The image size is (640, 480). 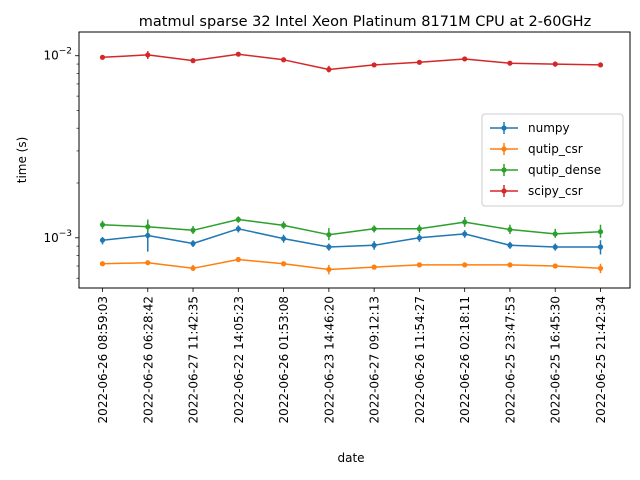 I want to click on legend-label: scipy_csr, so click(x=555, y=191).